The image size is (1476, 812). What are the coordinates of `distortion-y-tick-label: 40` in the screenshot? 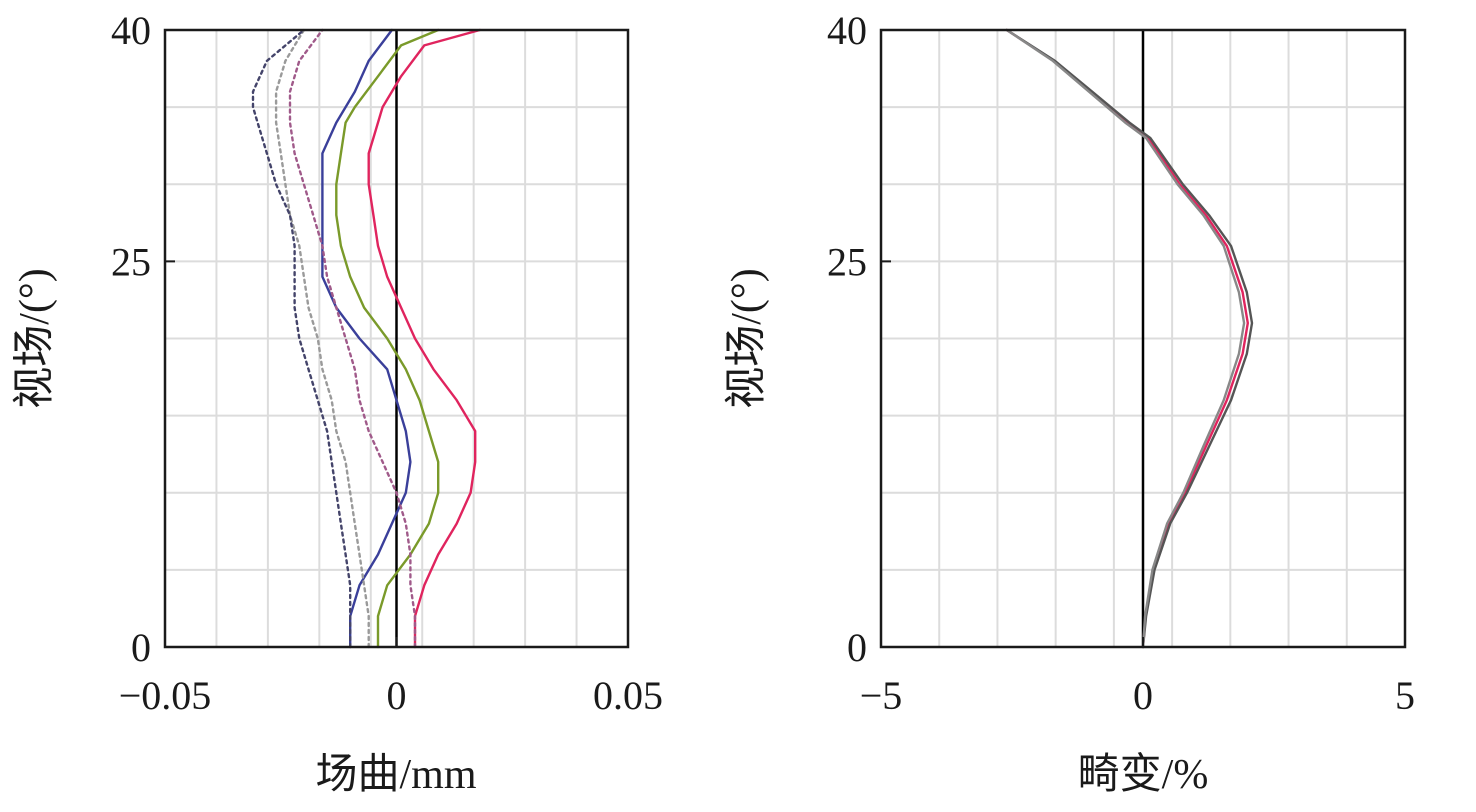 It's located at (847, 30).